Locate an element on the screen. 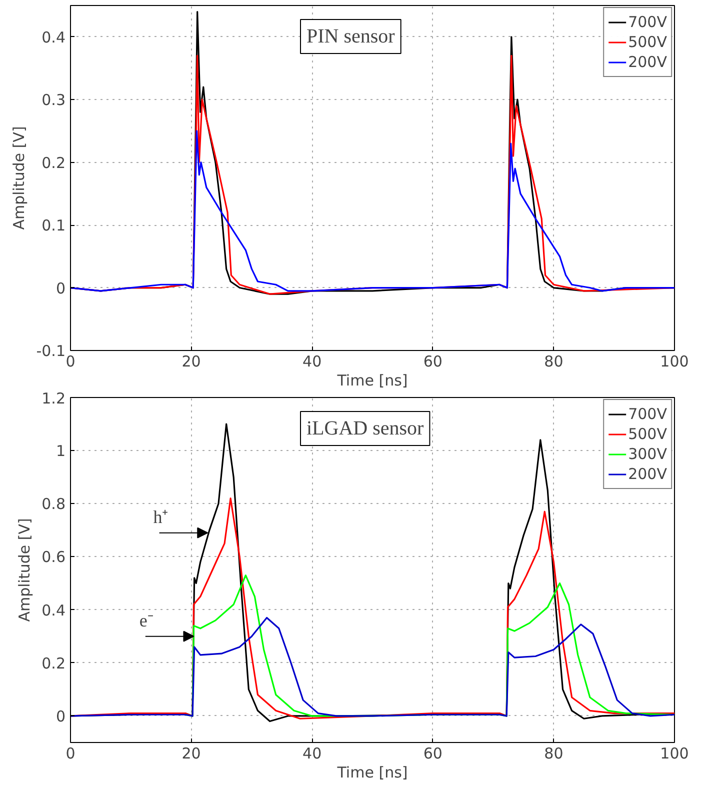 The width and height of the screenshot is (719, 789). y-tick-label: 0.8 is located at coordinates (54, 504).